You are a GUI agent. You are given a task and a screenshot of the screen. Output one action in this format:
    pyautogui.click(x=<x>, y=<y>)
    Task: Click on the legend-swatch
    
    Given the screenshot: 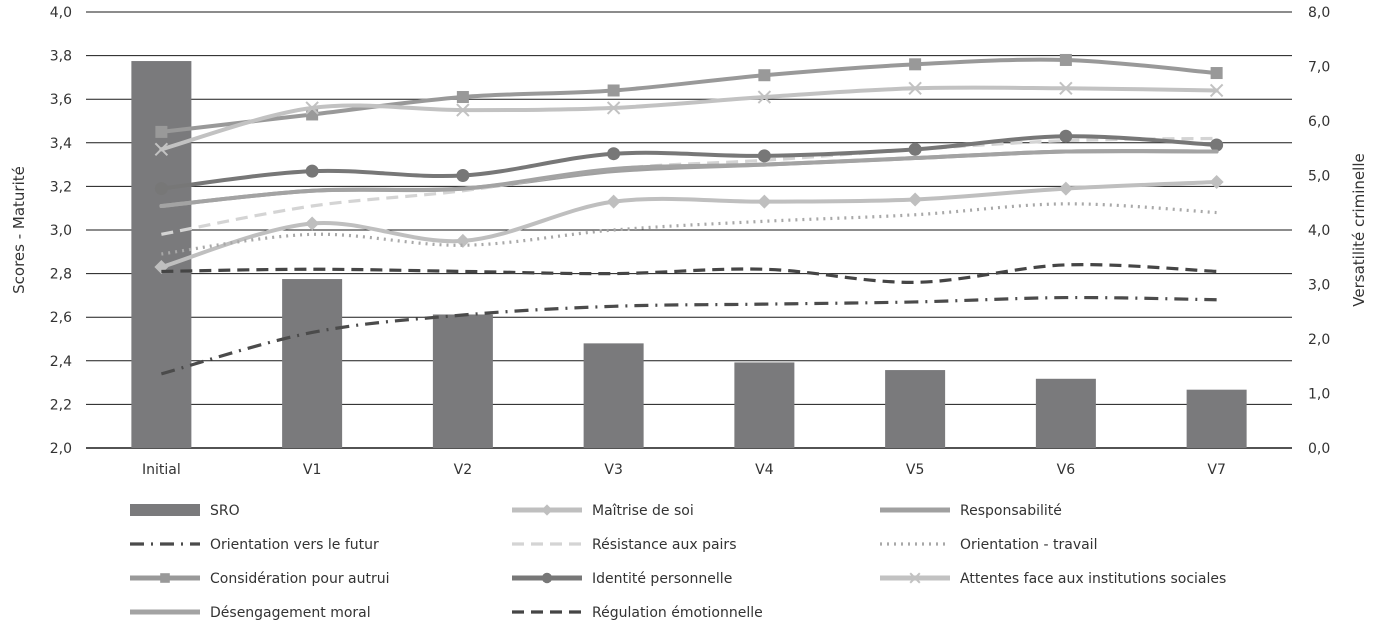 What is the action you would take?
    pyautogui.click(x=165, y=510)
    